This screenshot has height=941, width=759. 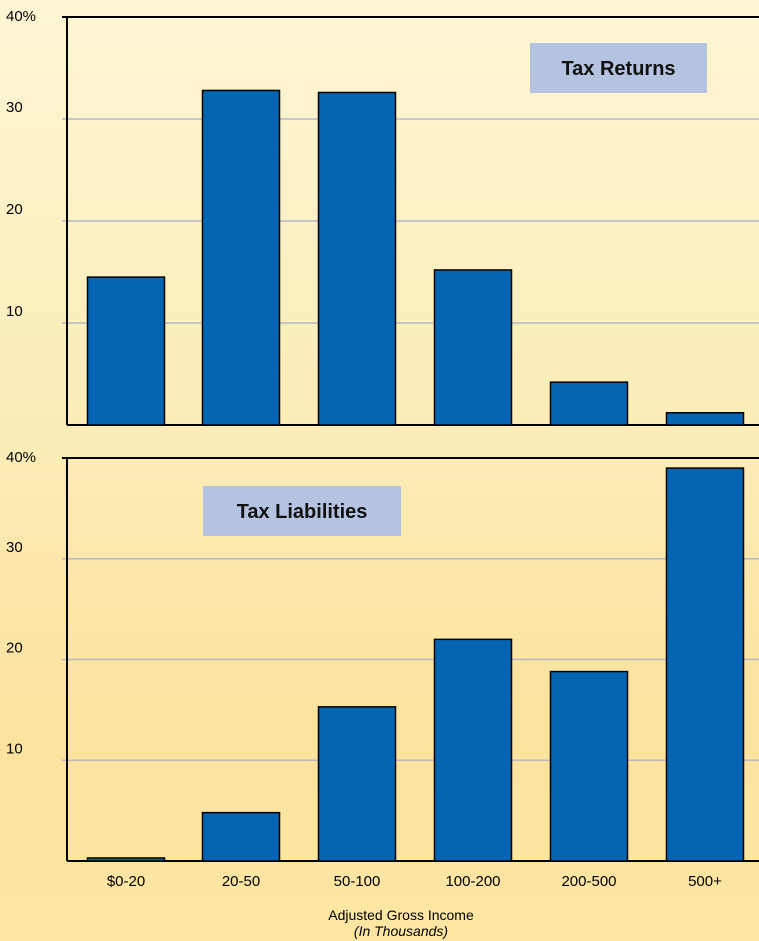 What do you see at coordinates (126, 881) in the screenshot?
I see `x-tick-label: $0-20` at bounding box center [126, 881].